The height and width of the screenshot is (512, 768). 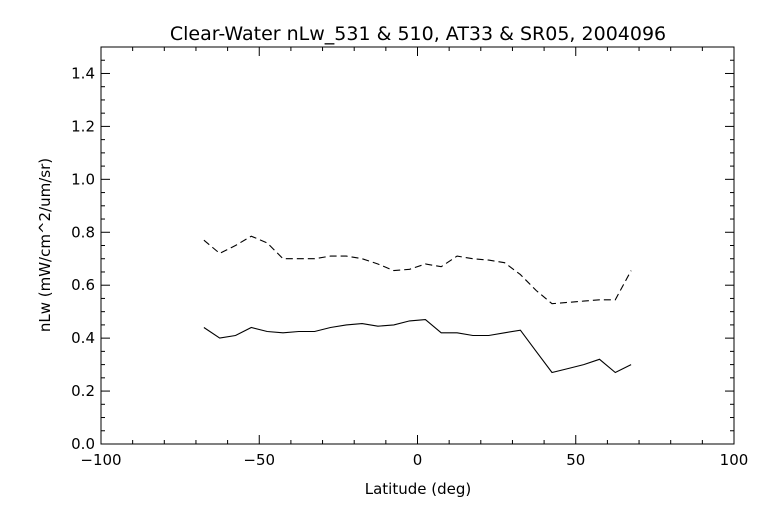 What do you see at coordinates (83, 285) in the screenshot?
I see `y-tick-label: 0.6` at bounding box center [83, 285].